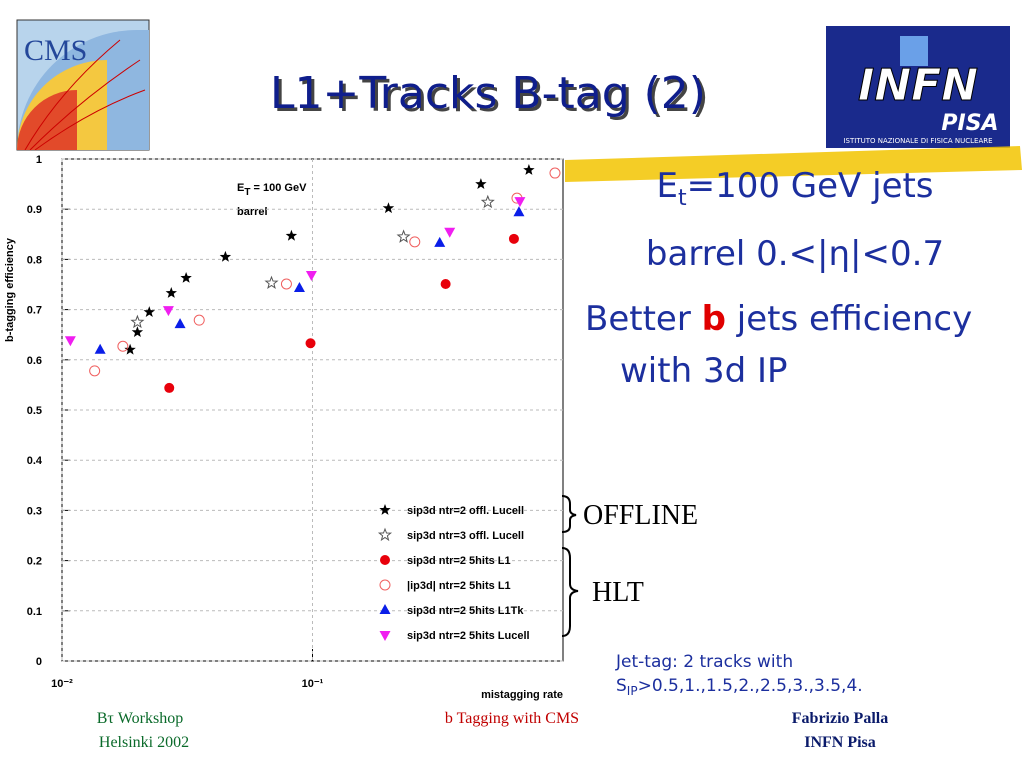  What do you see at coordinates (468, 636) in the screenshot?
I see `legend-label: sip3d ntr=2 5hits Lucell` at bounding box center [468, 636].